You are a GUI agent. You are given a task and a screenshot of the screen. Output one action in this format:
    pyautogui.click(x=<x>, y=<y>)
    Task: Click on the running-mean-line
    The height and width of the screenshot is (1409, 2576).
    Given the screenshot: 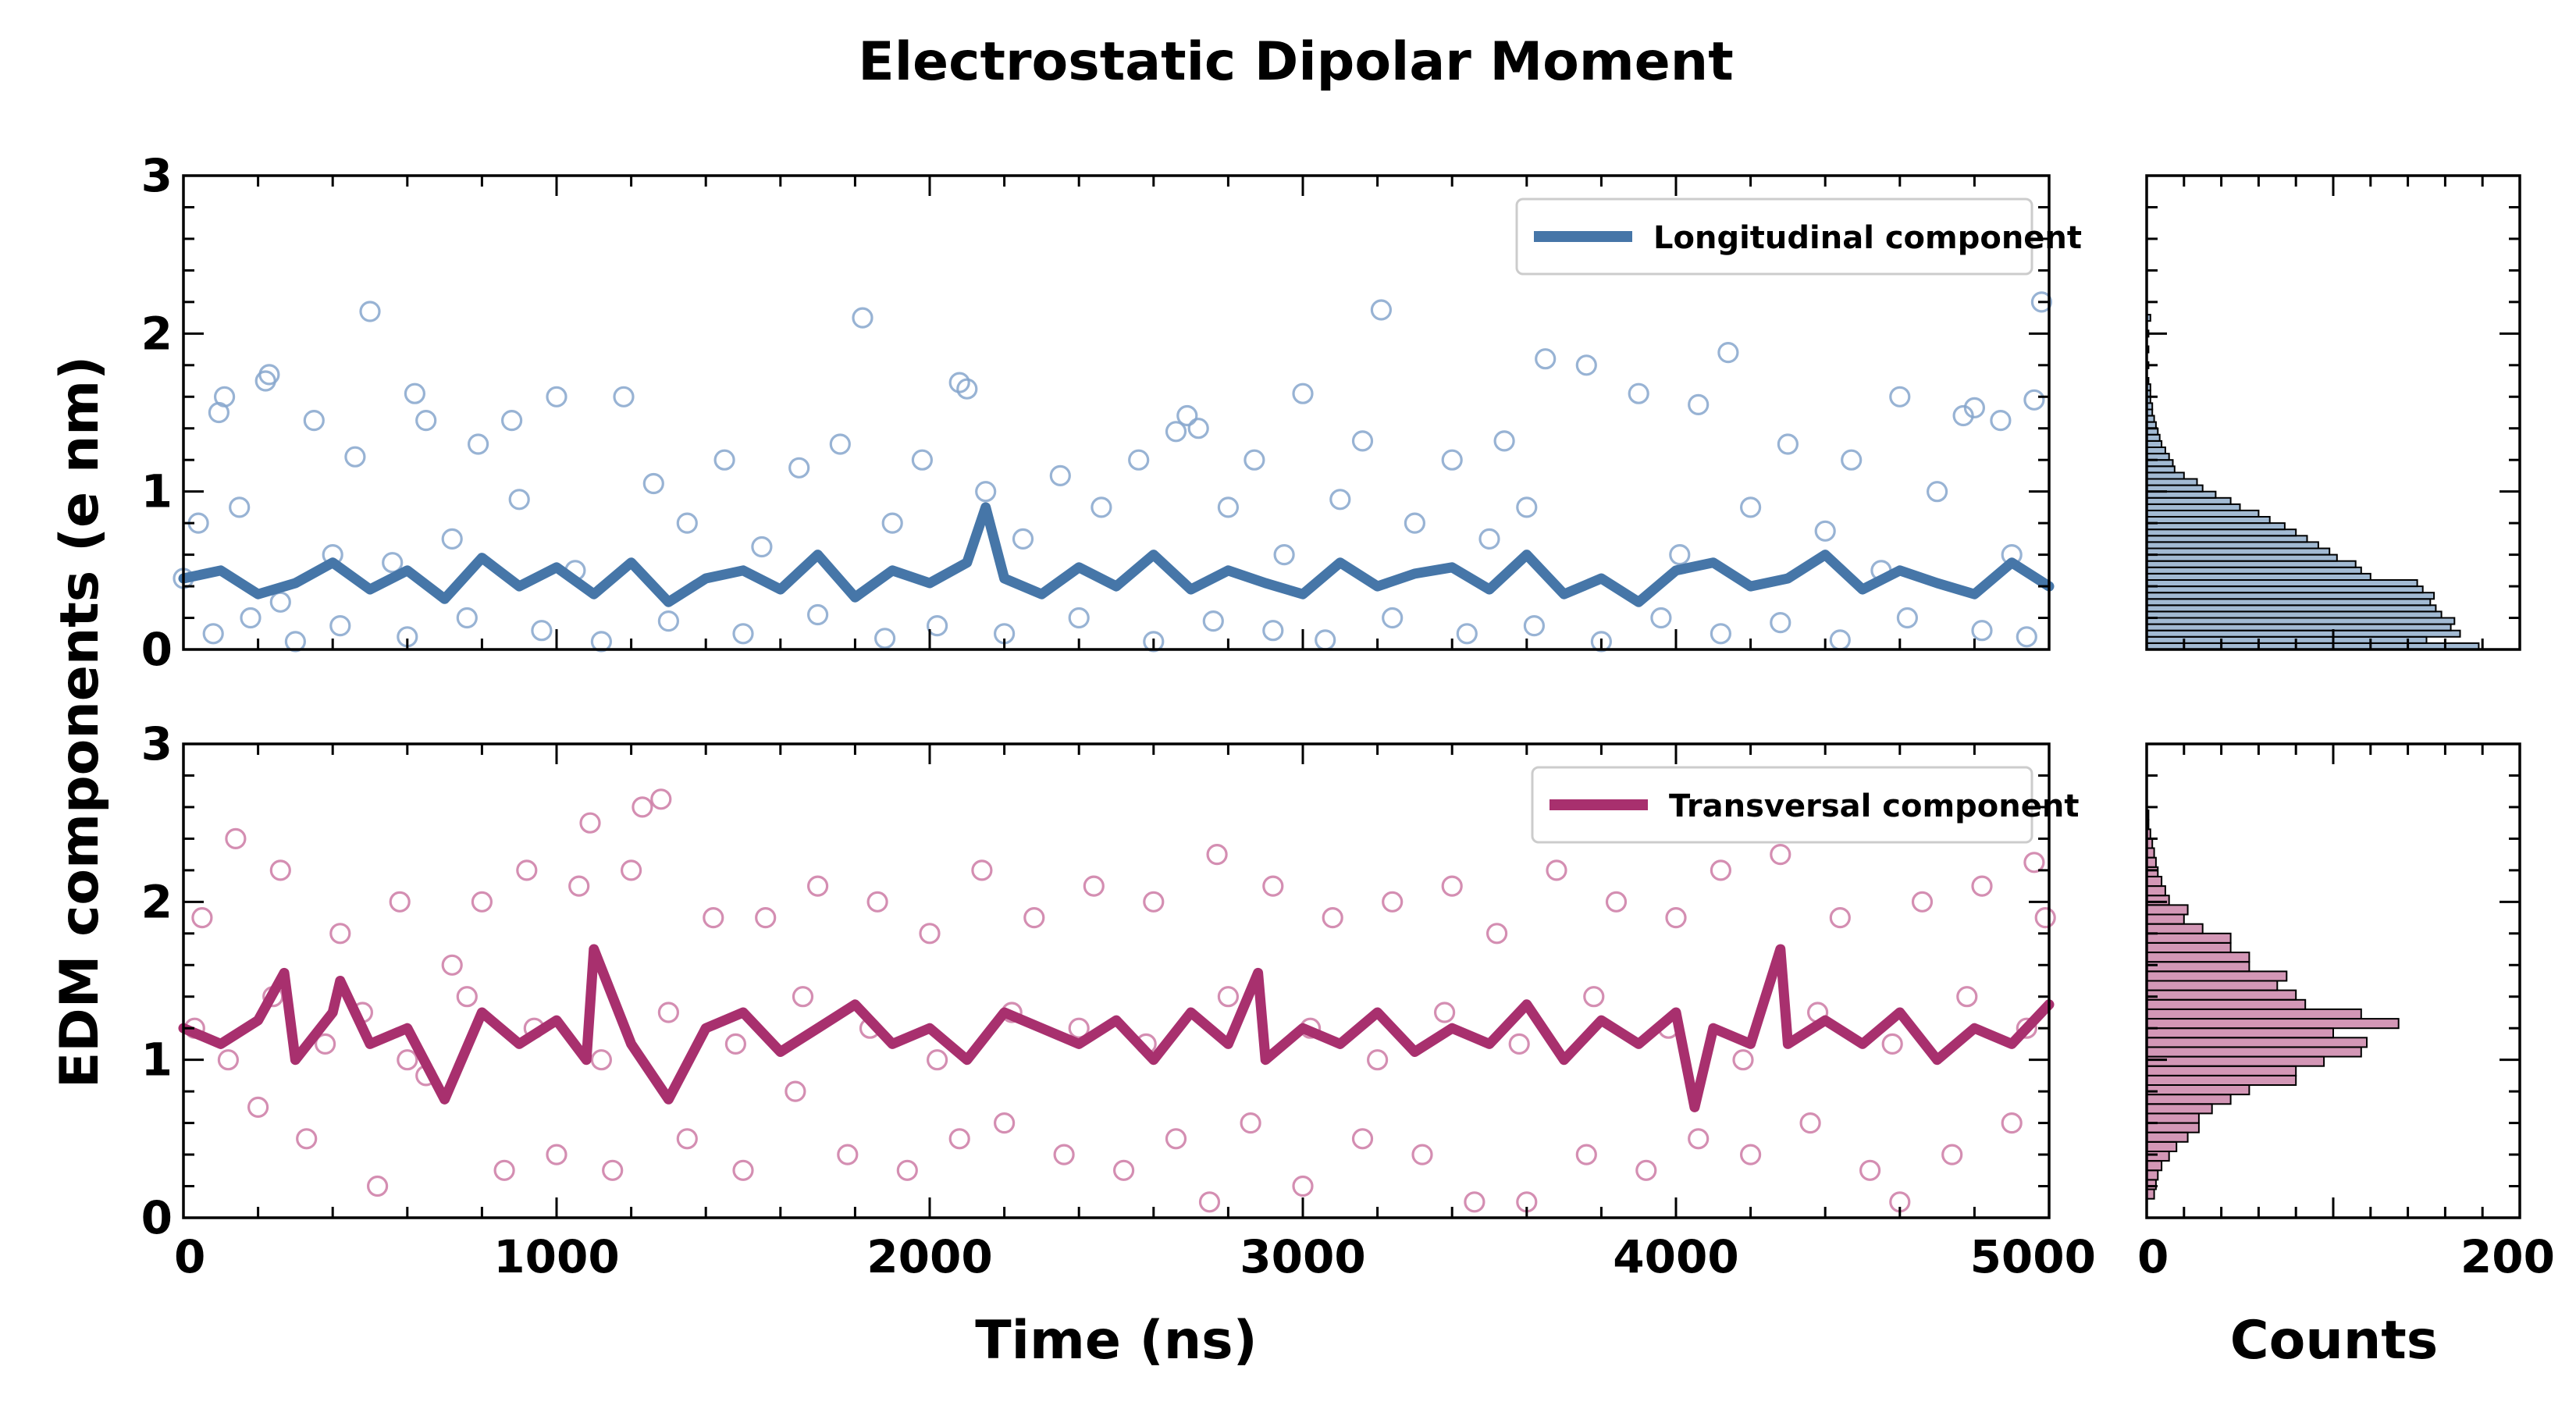 What is the action you would take?
    pyautogui.click(x=1116, y=1028)
    